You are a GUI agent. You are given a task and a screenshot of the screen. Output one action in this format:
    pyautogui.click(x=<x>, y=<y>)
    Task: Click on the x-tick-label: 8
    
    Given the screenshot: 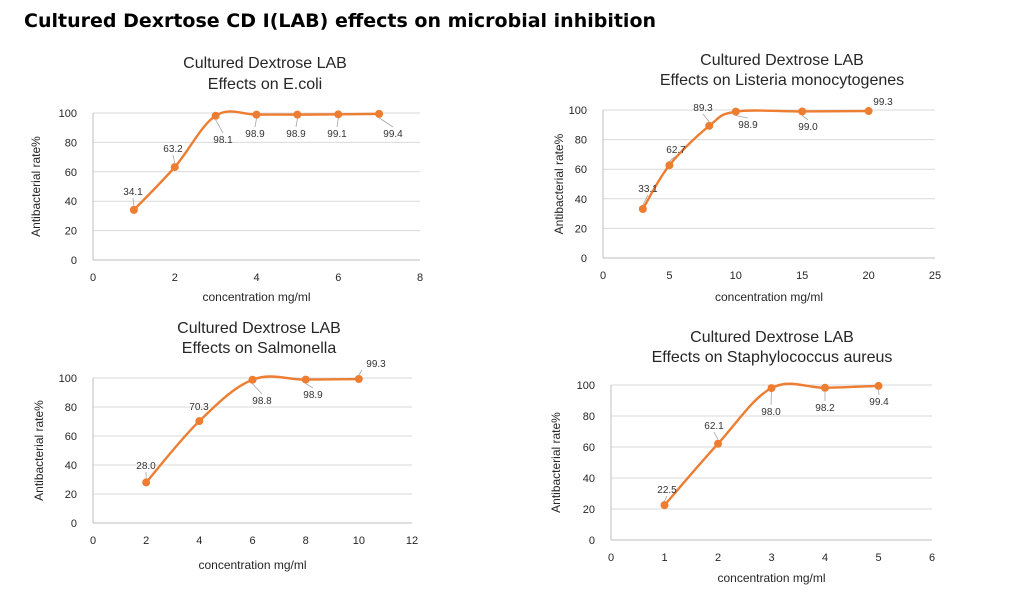 What is the action you would take?
    pyautogui.click(x=306, y=541)
    